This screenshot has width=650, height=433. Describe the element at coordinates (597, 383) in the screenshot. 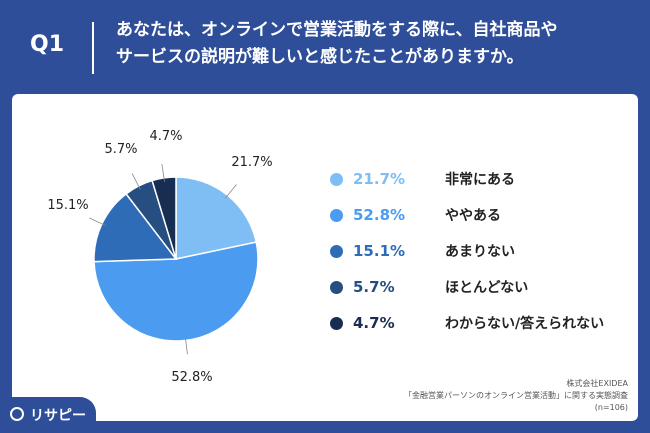

I see `source-company: 株式会社EXIDEA` at that location.